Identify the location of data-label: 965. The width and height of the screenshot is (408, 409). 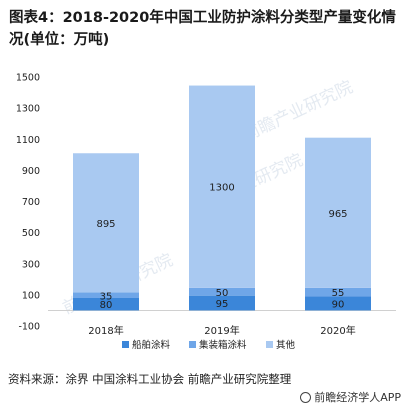
(337, 214).